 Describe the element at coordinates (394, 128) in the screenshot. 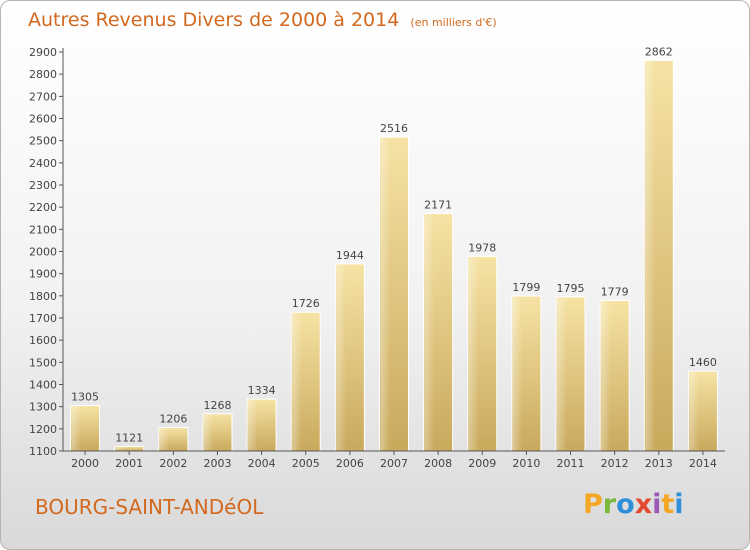

I see `data-label-2007: 2516` at that location.